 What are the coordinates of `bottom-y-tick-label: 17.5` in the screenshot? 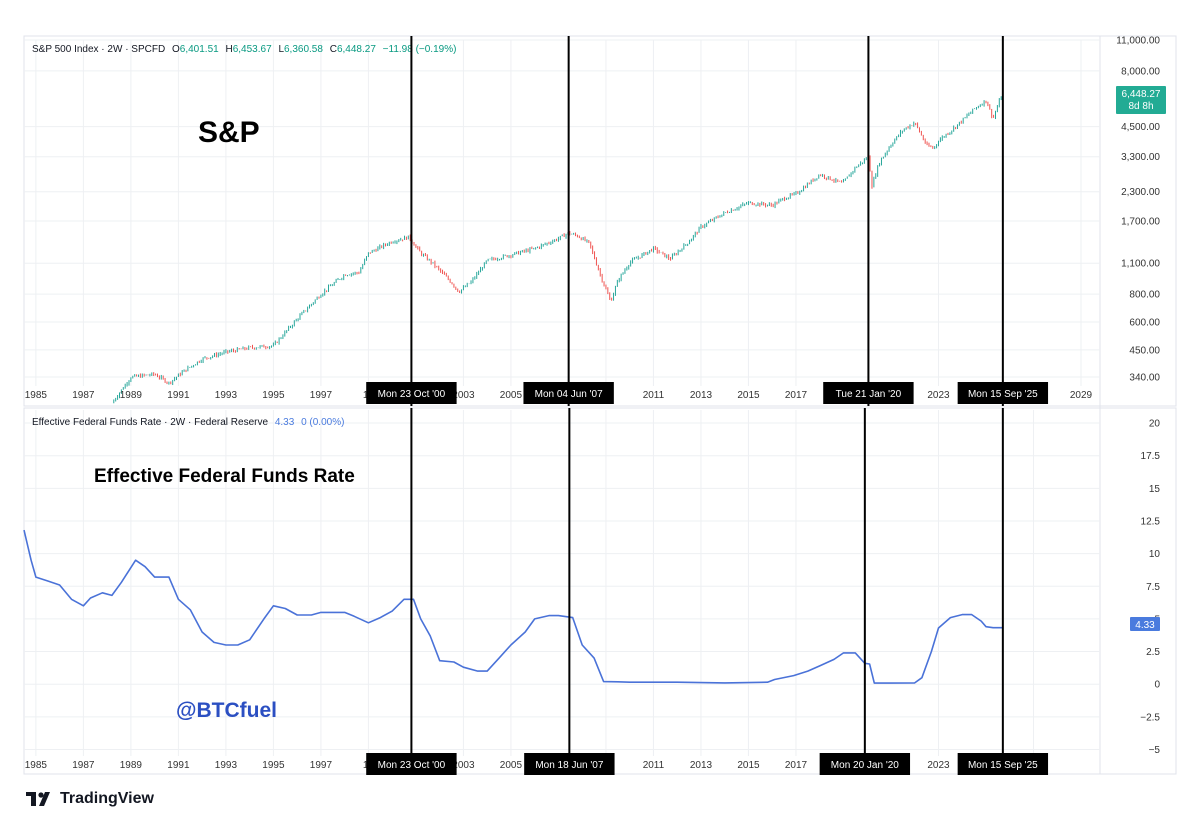 It's located at (1151, 456).